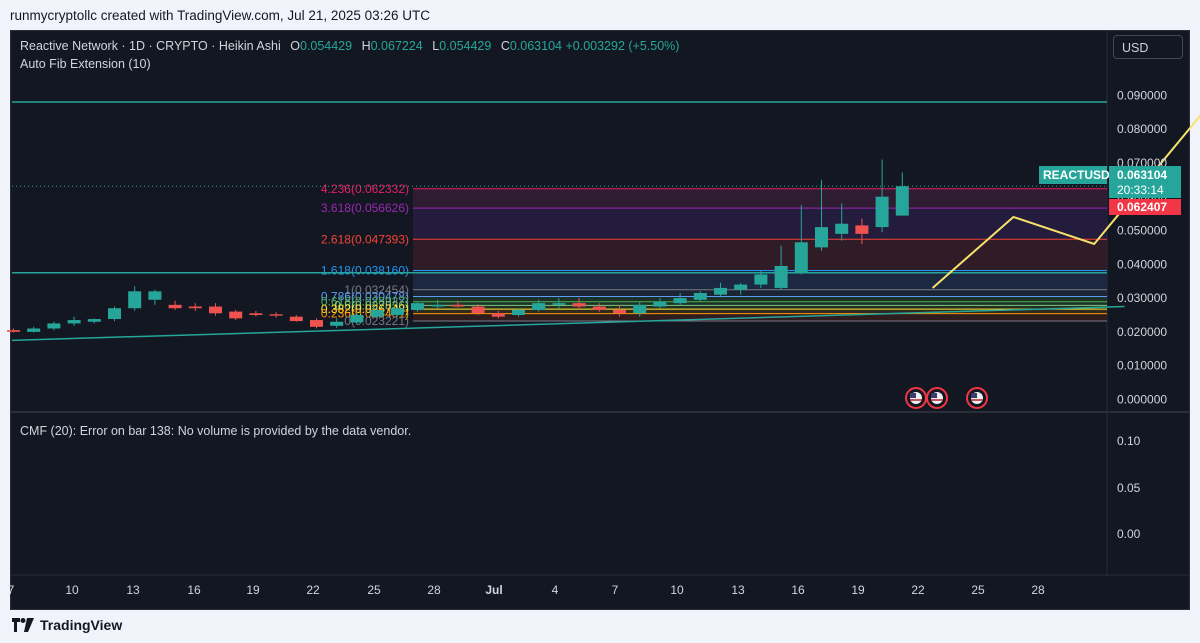 This screenshot has width=1200, height=643. What do you see at coordinates (365, 239) in the screenshot?
I see `fib-level-label: 2.618(0.047393)` at bounding box center [365, 239].